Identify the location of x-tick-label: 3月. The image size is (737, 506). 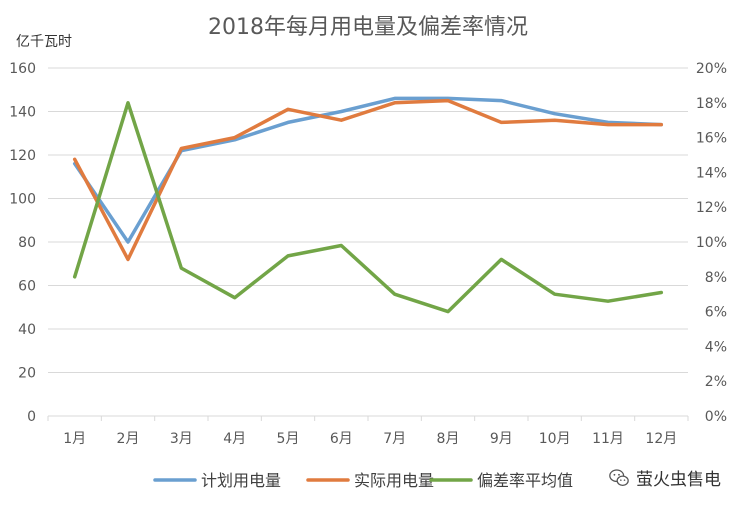
(181, 439).